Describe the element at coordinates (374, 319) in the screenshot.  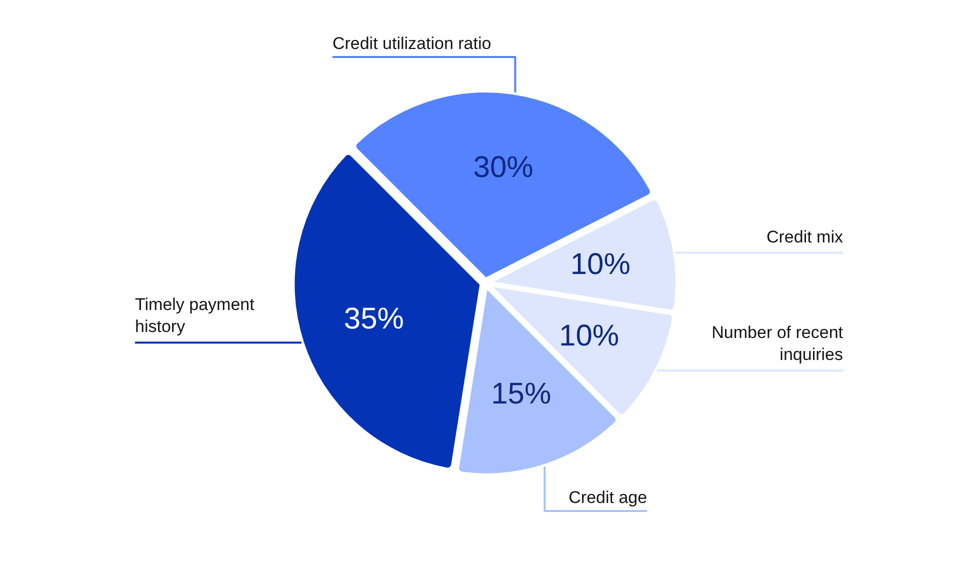
I see `data-label: 35%` at that location.